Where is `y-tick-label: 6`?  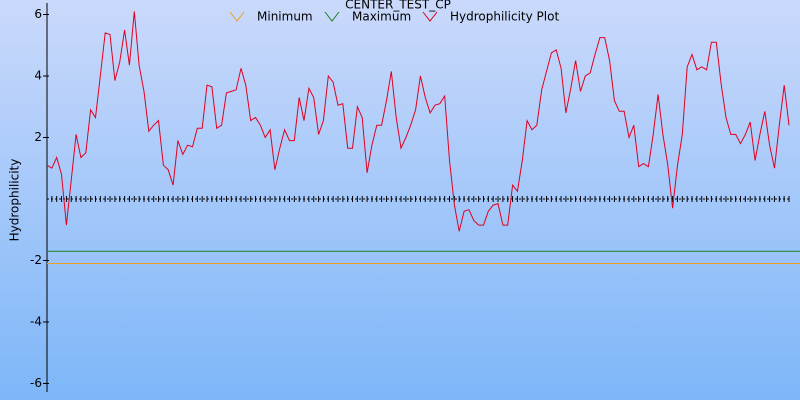
y-tick-label: 6 is located at coordinates (38, 14).